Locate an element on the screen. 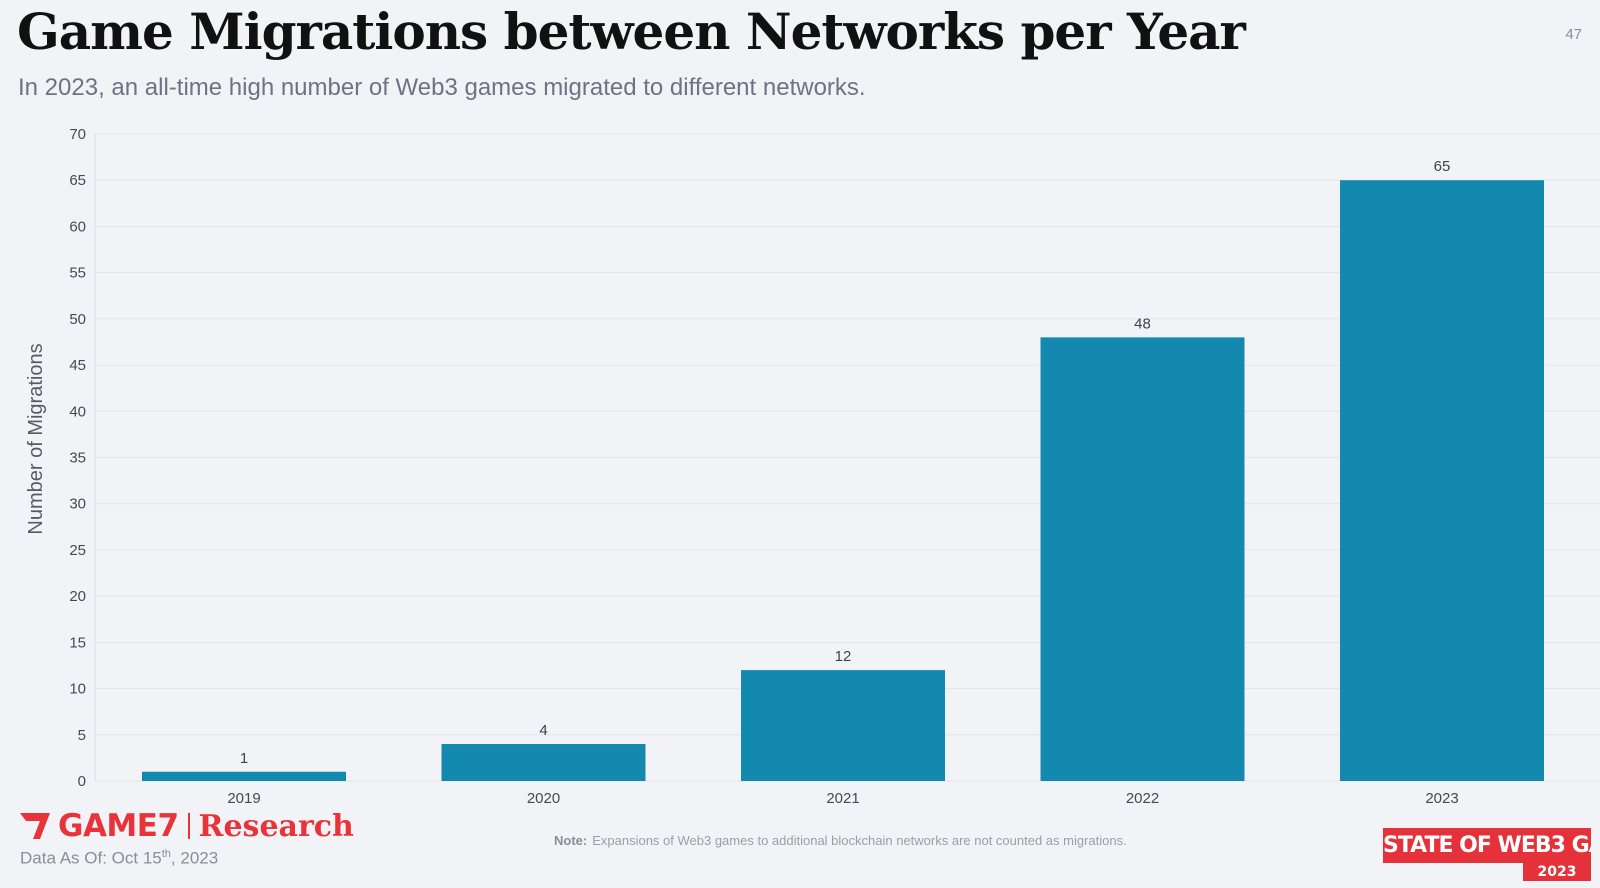 The image size is (1600, 888). logo-brand: GAME7 is located at coordinates (118, 826).